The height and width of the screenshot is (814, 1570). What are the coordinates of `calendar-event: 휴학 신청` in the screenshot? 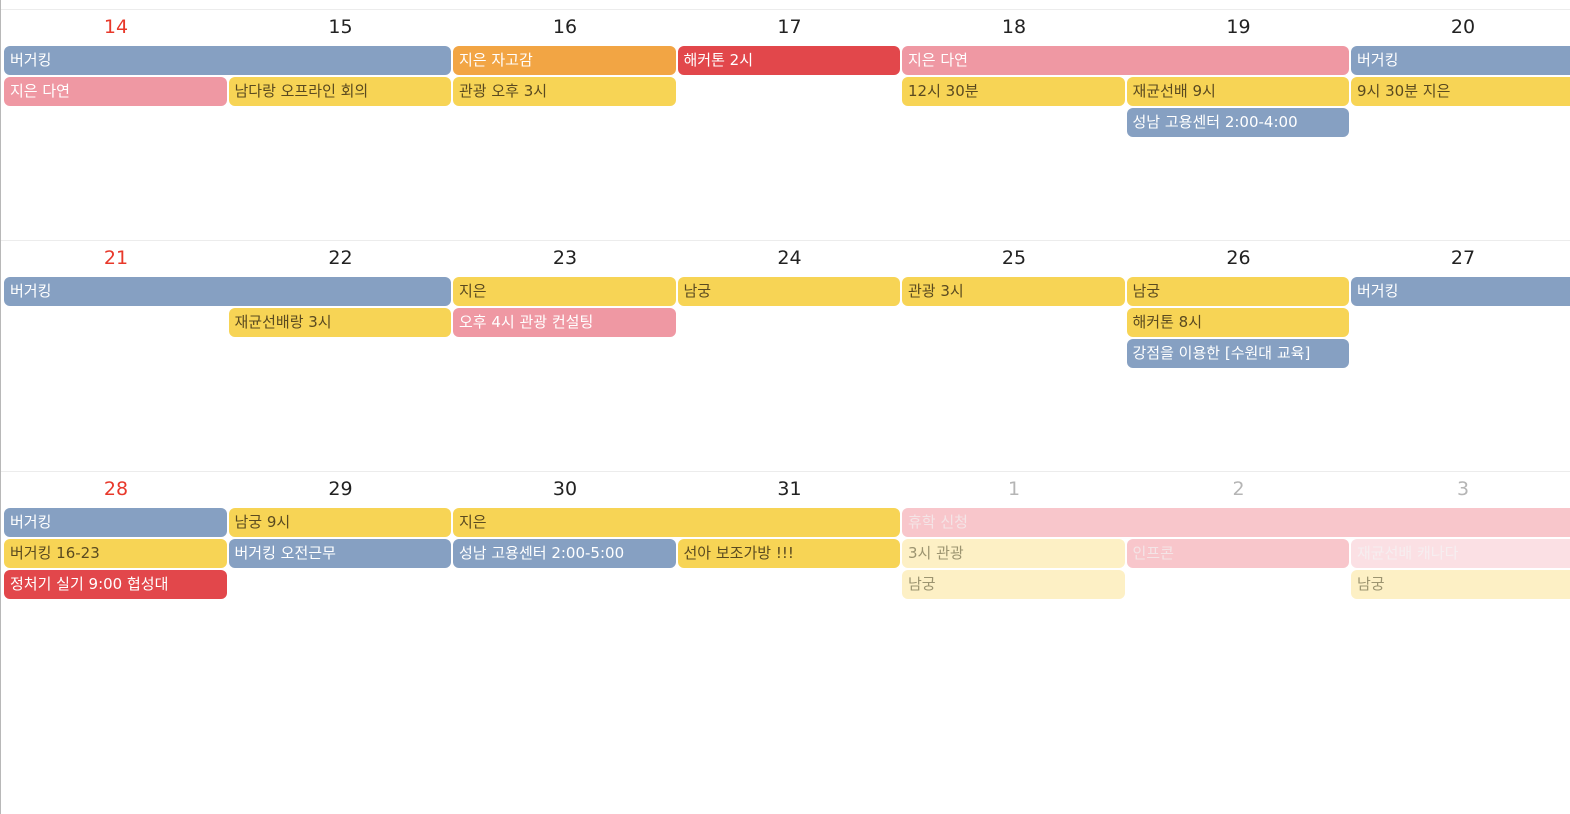 It's located at (1236, 522).